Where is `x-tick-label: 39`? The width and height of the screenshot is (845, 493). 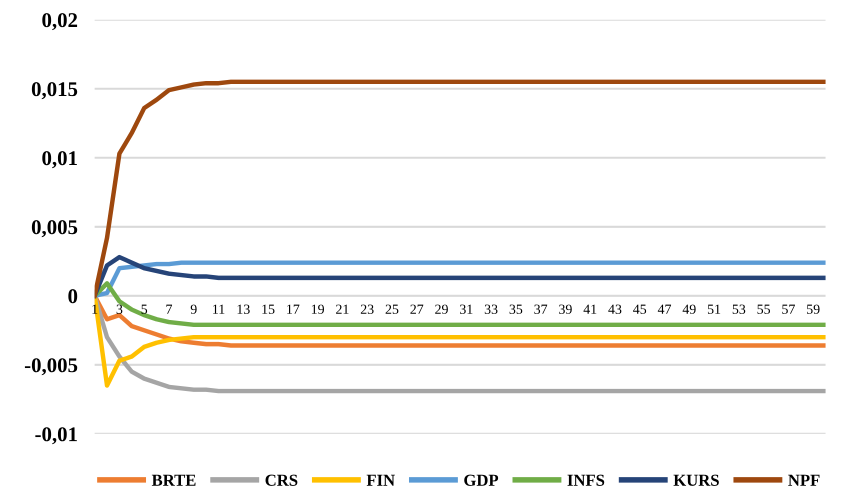 x-tick-label: 39 is located at coordinates (565, 309).